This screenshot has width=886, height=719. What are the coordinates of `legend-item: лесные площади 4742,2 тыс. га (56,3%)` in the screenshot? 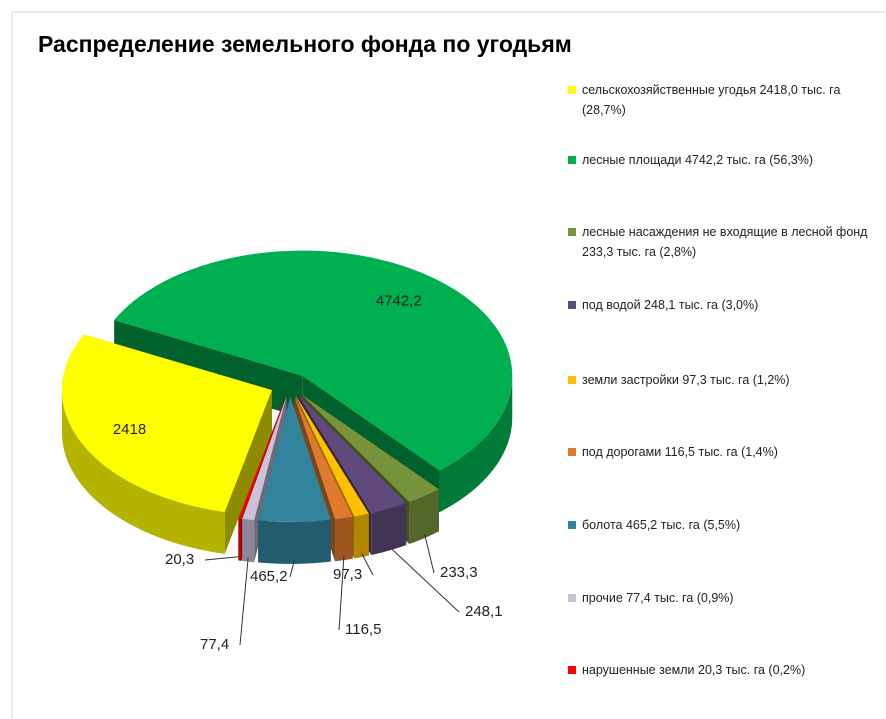 It's located at (726, 160).